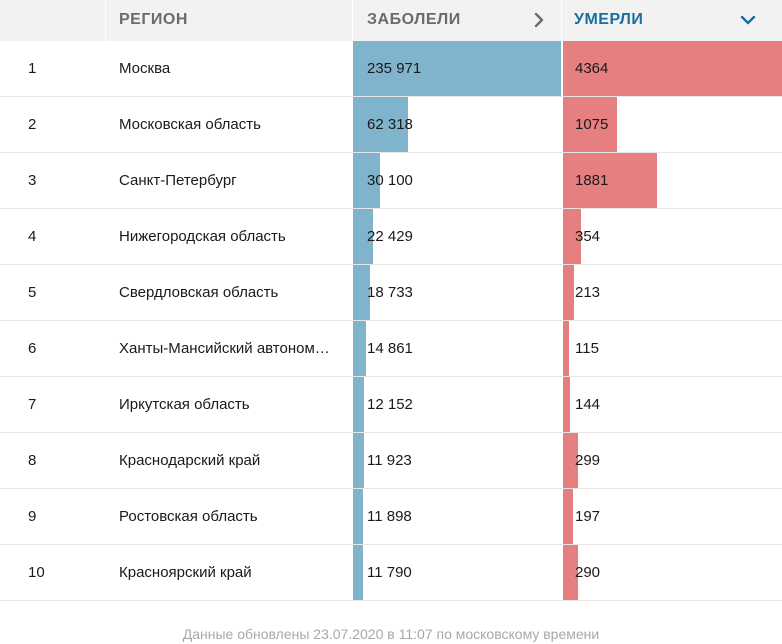 The image size is (782, 644). I want to click on table-header: РЕГИОН ЗАБОЛЕЛИ УМЕРЛИ, so click(391, 20).